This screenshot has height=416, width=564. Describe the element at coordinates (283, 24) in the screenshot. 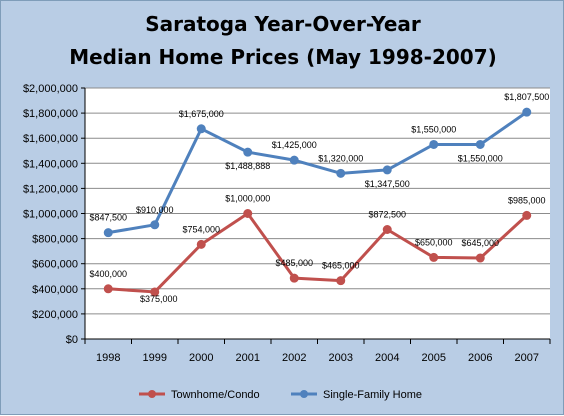

I see `chart-title-line-1: Saratoga Year-Over-Year` at that location.